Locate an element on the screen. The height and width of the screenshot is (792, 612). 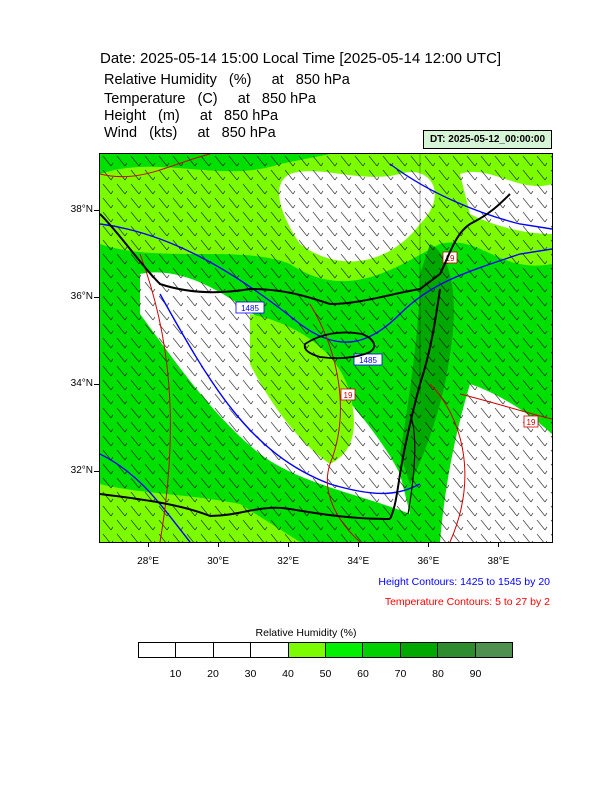
lat-label: 38°N is located at coordinates (81, 209).